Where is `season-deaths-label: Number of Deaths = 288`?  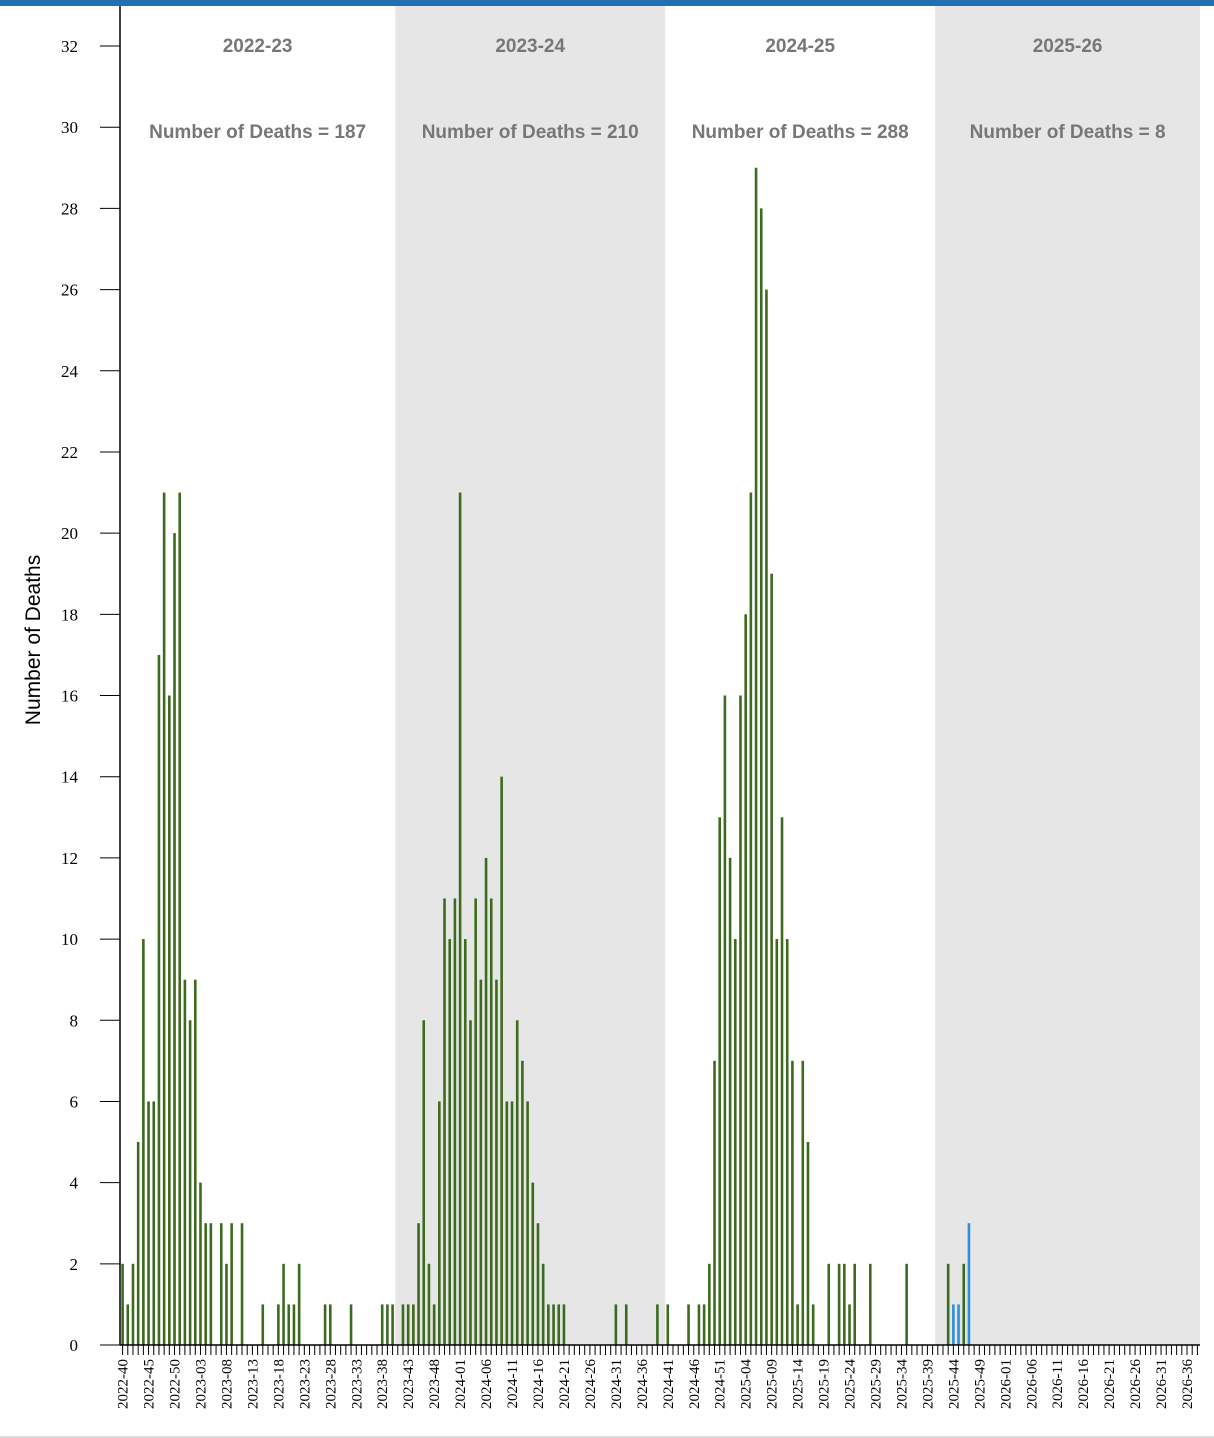
season-deaths-label: Number of Deaths = 288 is located at coordinates (800, 132).